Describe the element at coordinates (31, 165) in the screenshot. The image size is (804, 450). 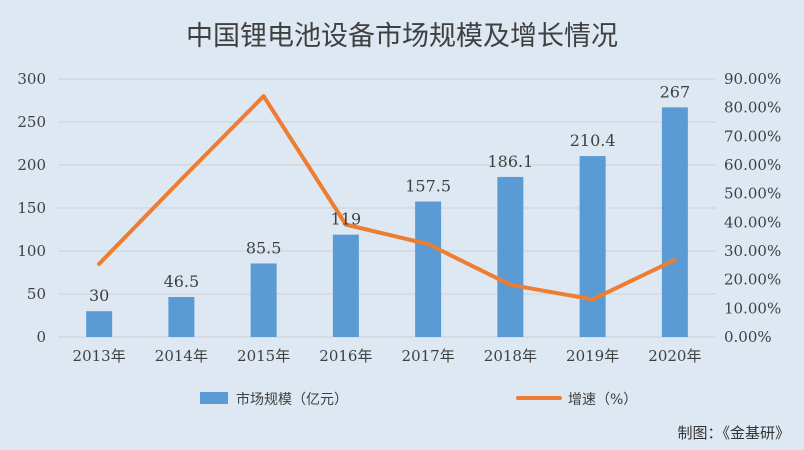
I see `left-tick-label: 200` at that location.